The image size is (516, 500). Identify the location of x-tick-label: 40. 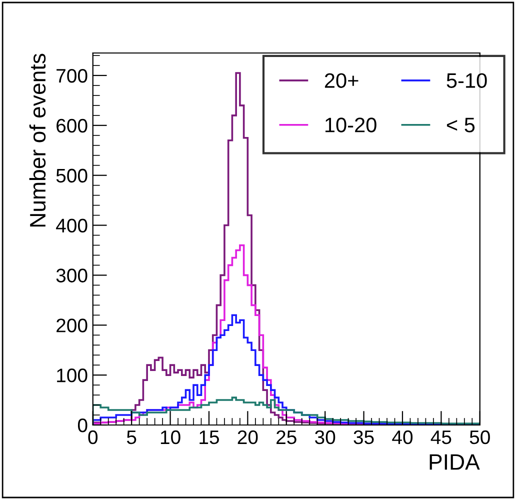
(402, 437).